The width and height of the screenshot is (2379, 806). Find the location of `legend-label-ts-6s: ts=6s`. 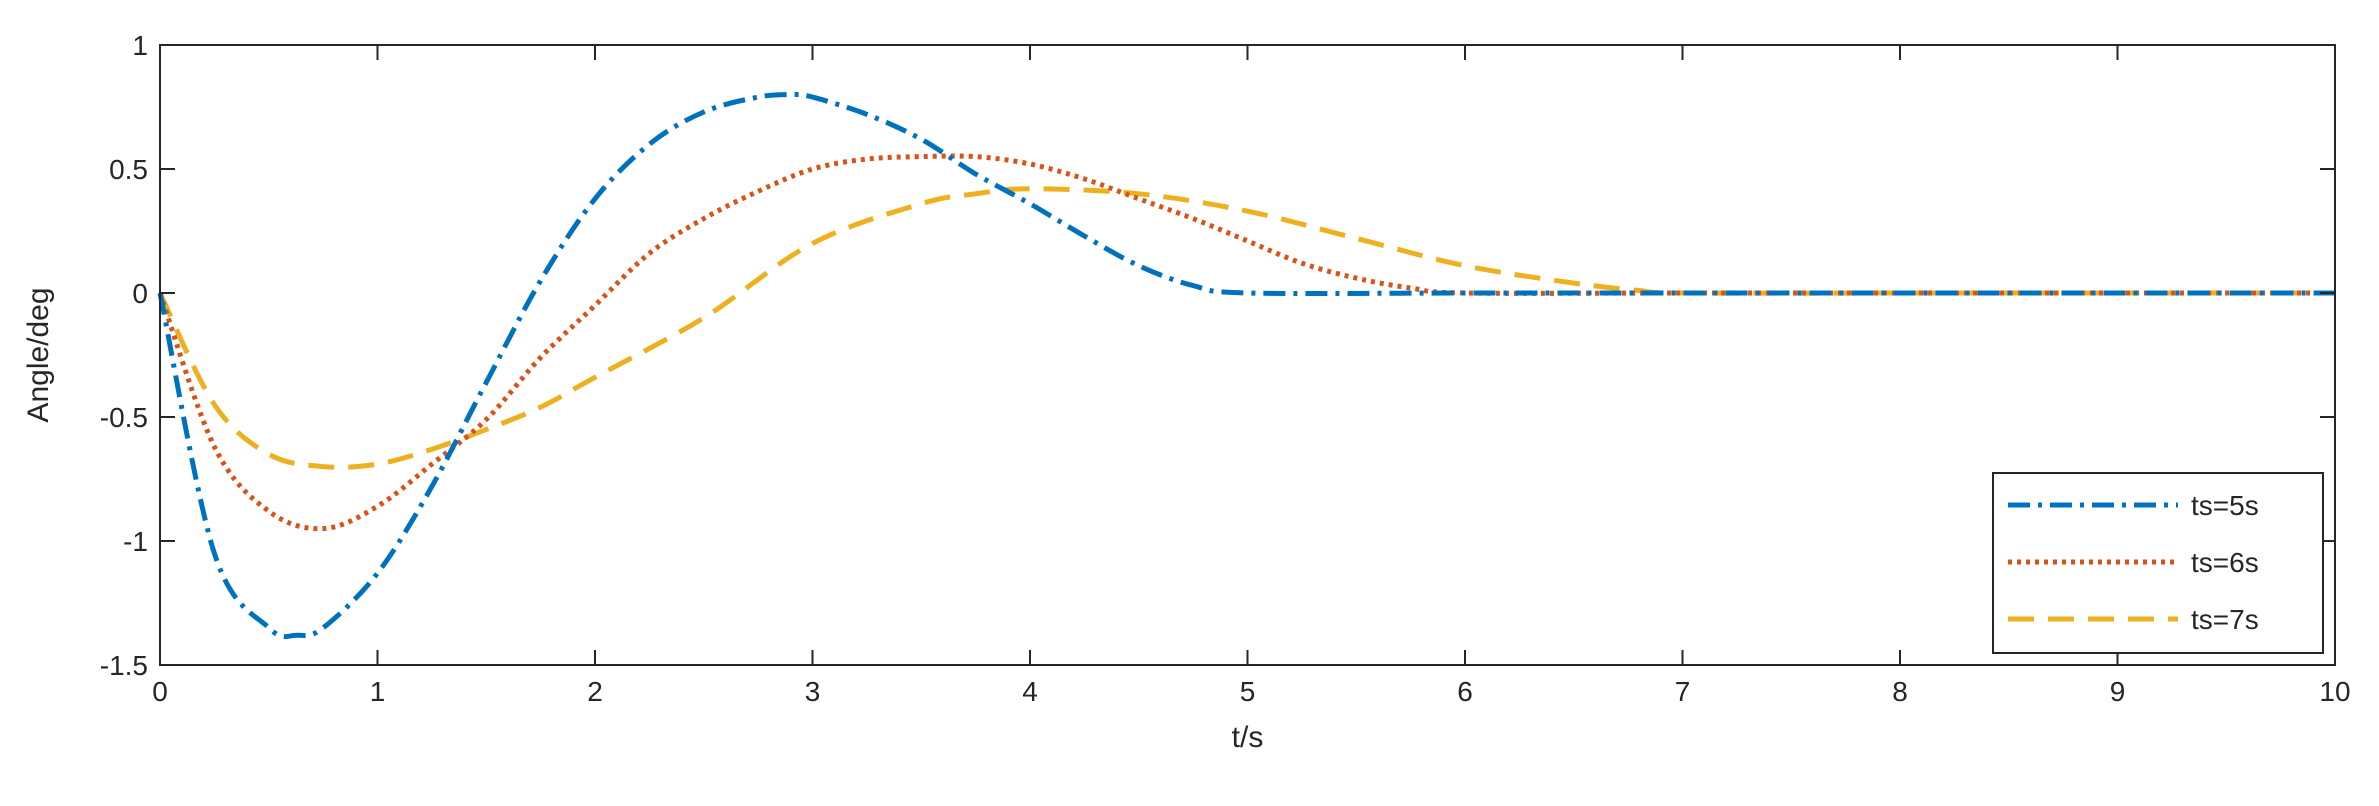

legend-label-ts-6s: ts=6s is located at coordinates (2225, 562).